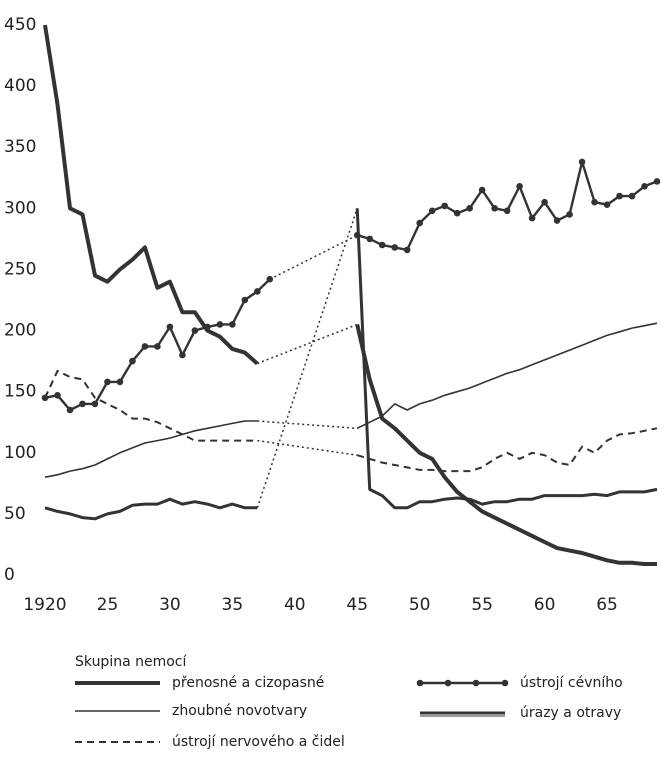 The width and height of the screenshot is (665, 780). Describe the element at coordinates (20, 208) in the screenshot. I see `y-tick-label: 300` at that location.